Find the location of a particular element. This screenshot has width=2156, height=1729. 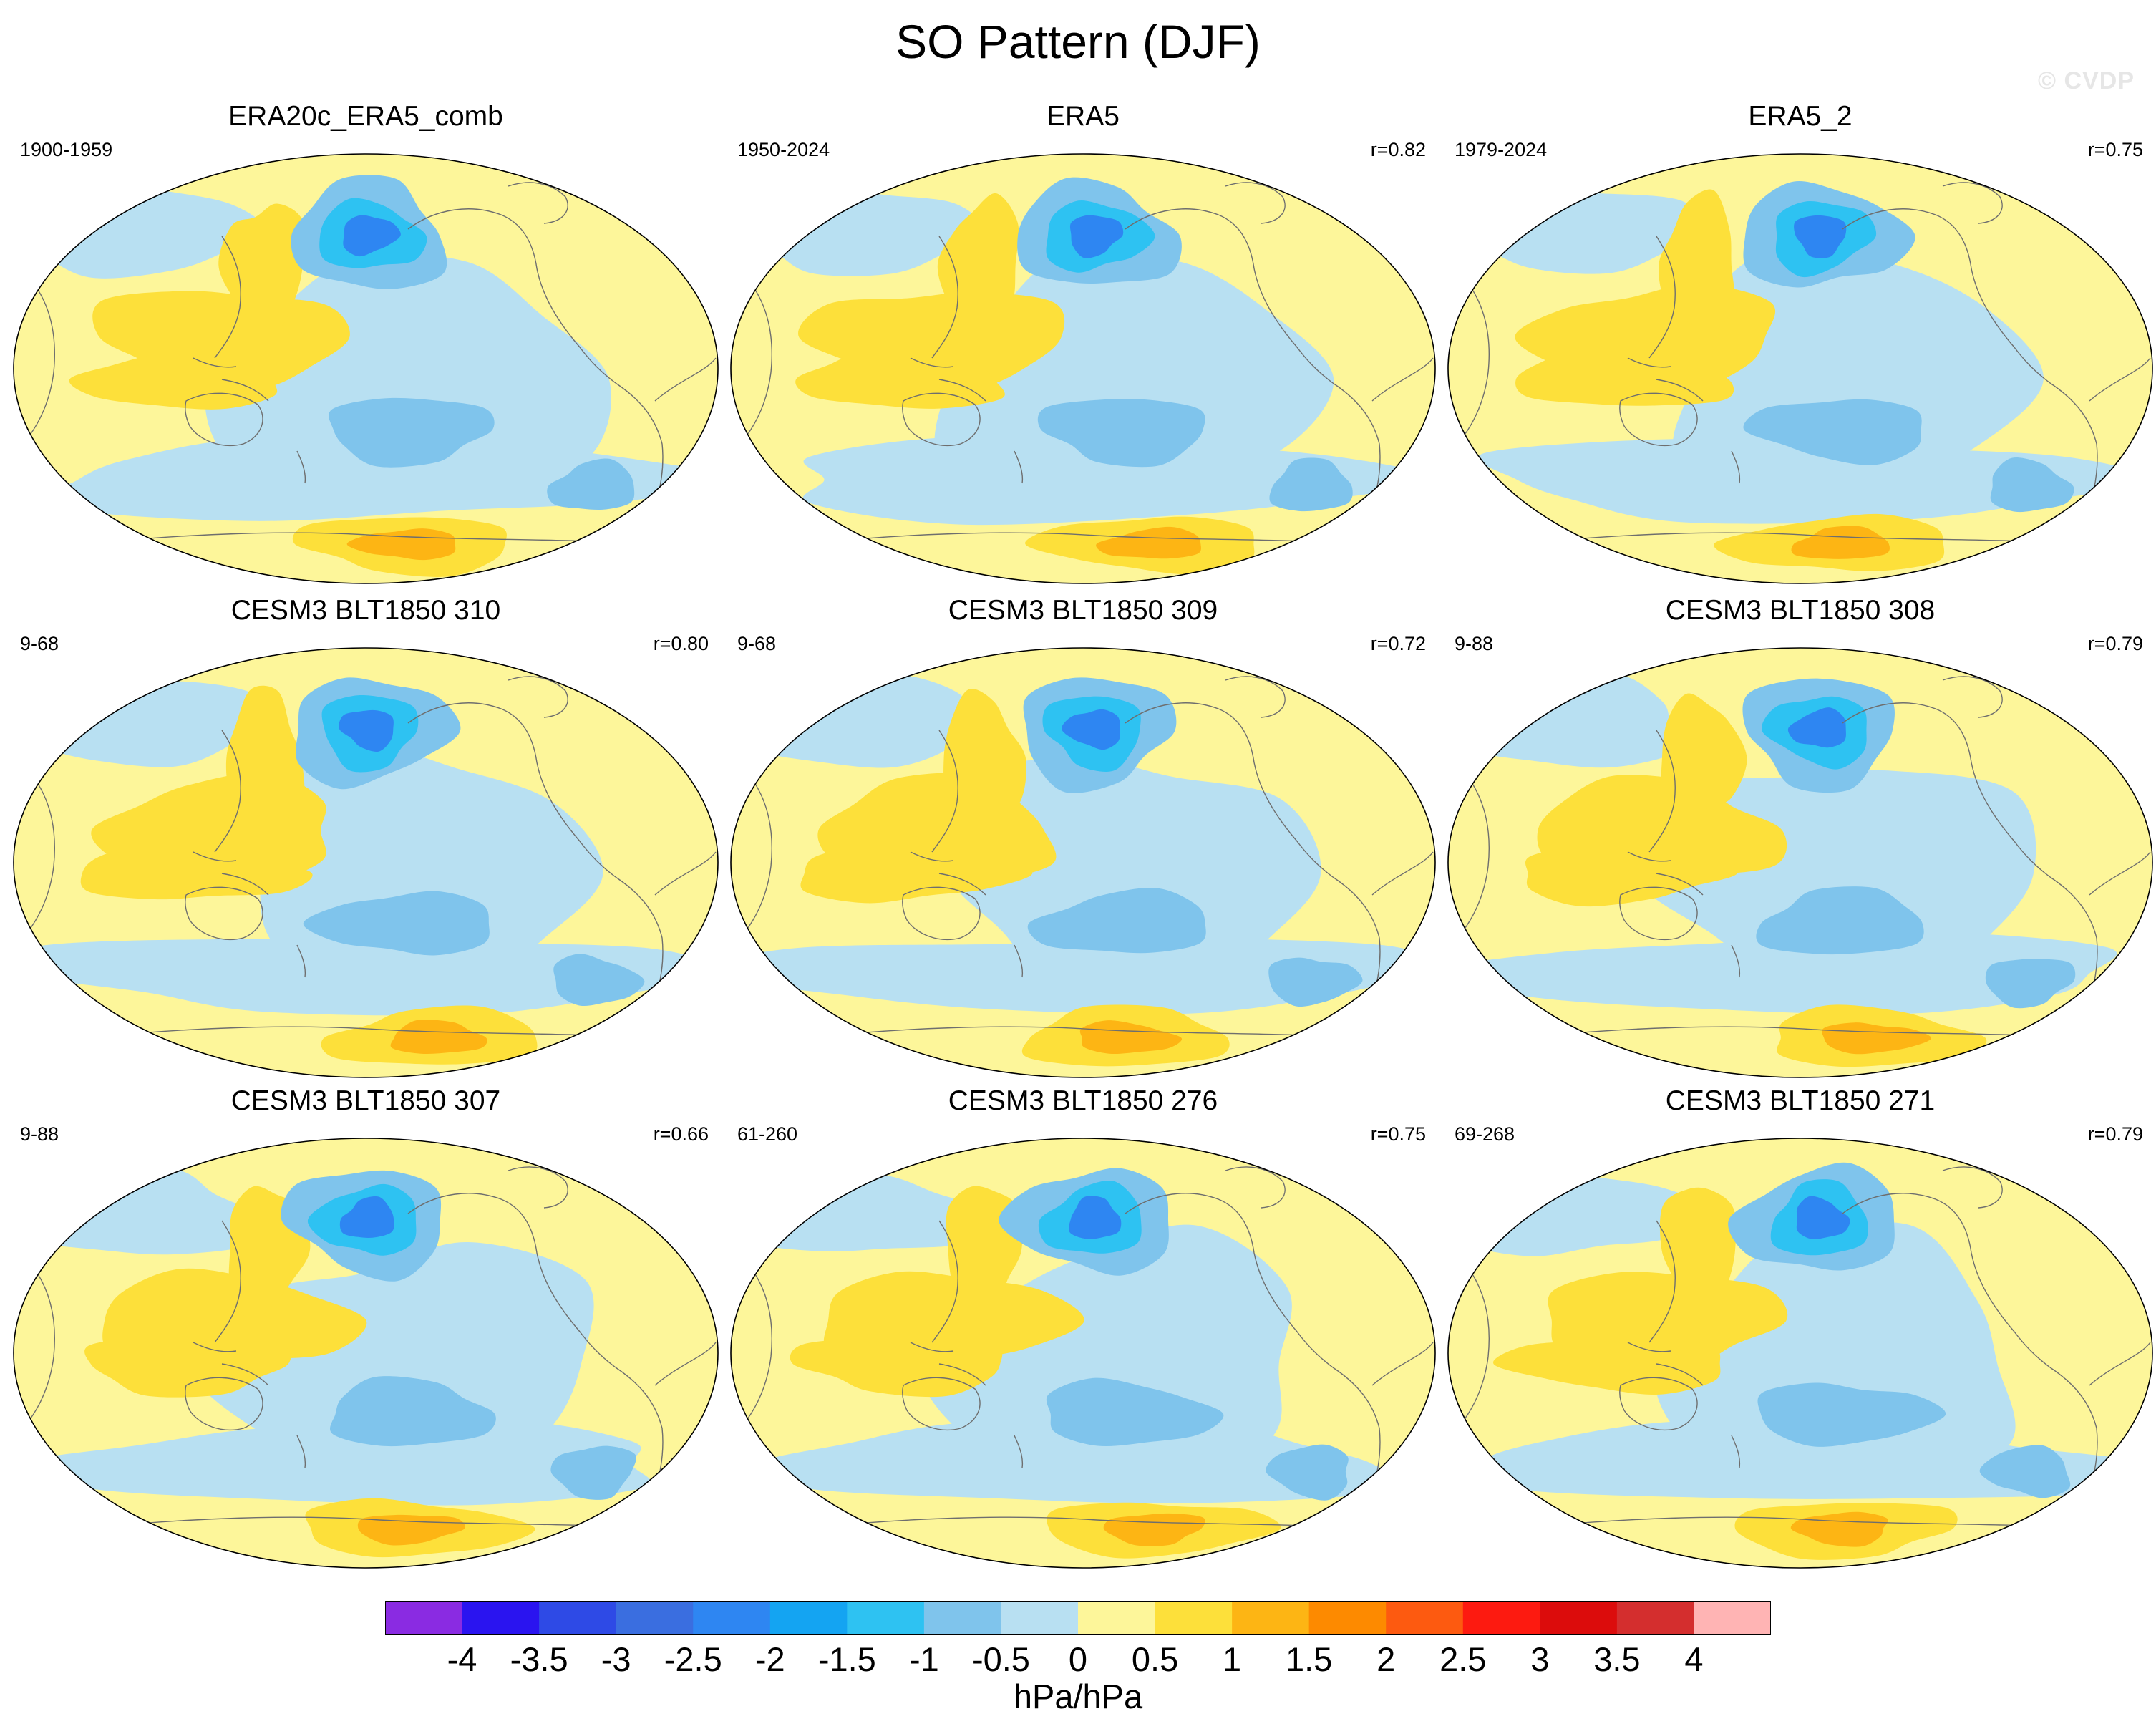

panel-title: CESM3 BLT1850 307 is located at coordinates (365, 1101).